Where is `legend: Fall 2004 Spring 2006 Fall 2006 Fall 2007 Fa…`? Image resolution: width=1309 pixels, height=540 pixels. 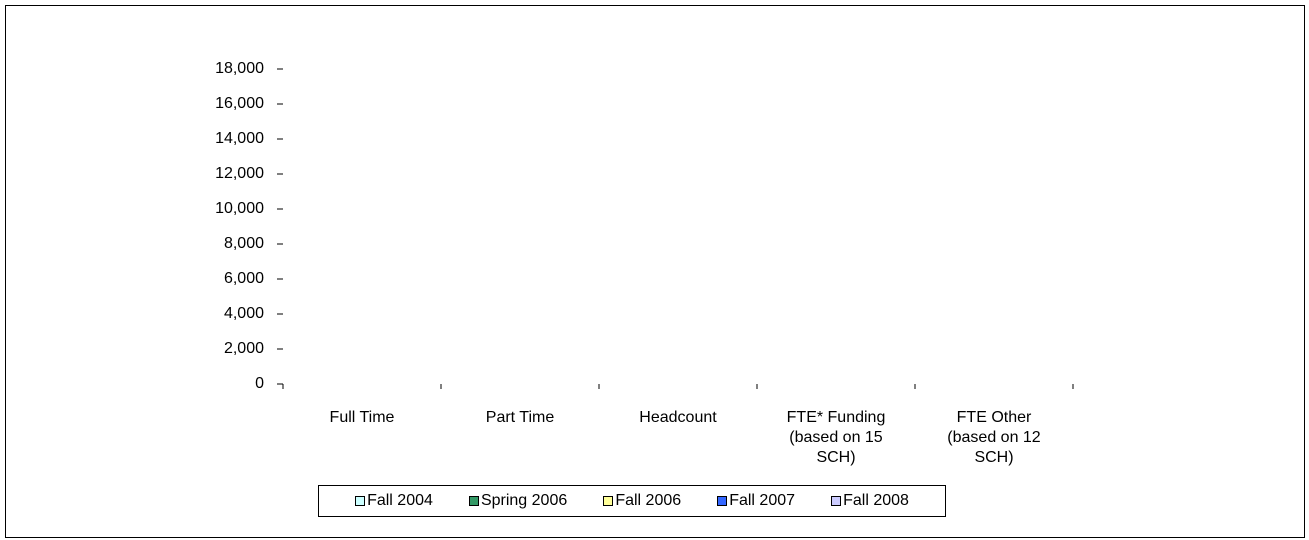 legend: Fall 2004 Spring 2006 Fall 2006 Fall 2007 Fa… is located at coordinates (632, 501).